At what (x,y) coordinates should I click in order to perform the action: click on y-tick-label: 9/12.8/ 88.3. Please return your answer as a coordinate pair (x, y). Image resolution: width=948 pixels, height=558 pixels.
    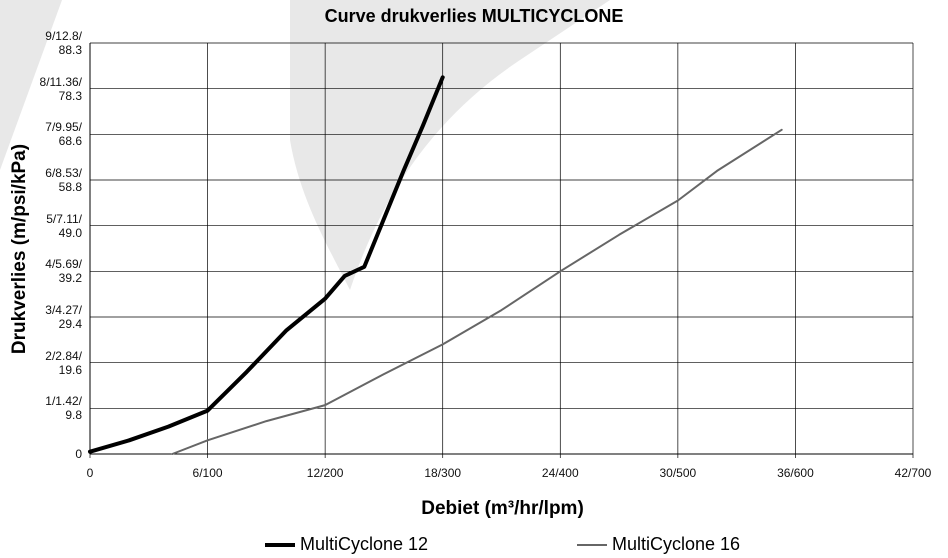
    Looking at the image, I should click on (63, 43).